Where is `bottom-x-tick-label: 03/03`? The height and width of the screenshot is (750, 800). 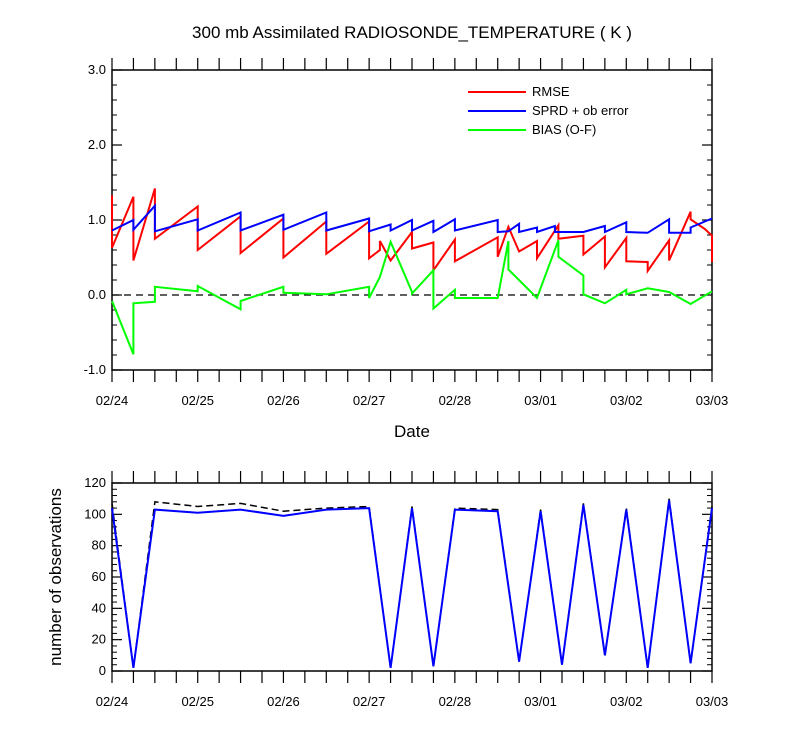 bottom-x-tick-label: 03/03 is located at coordinates (712, 701).